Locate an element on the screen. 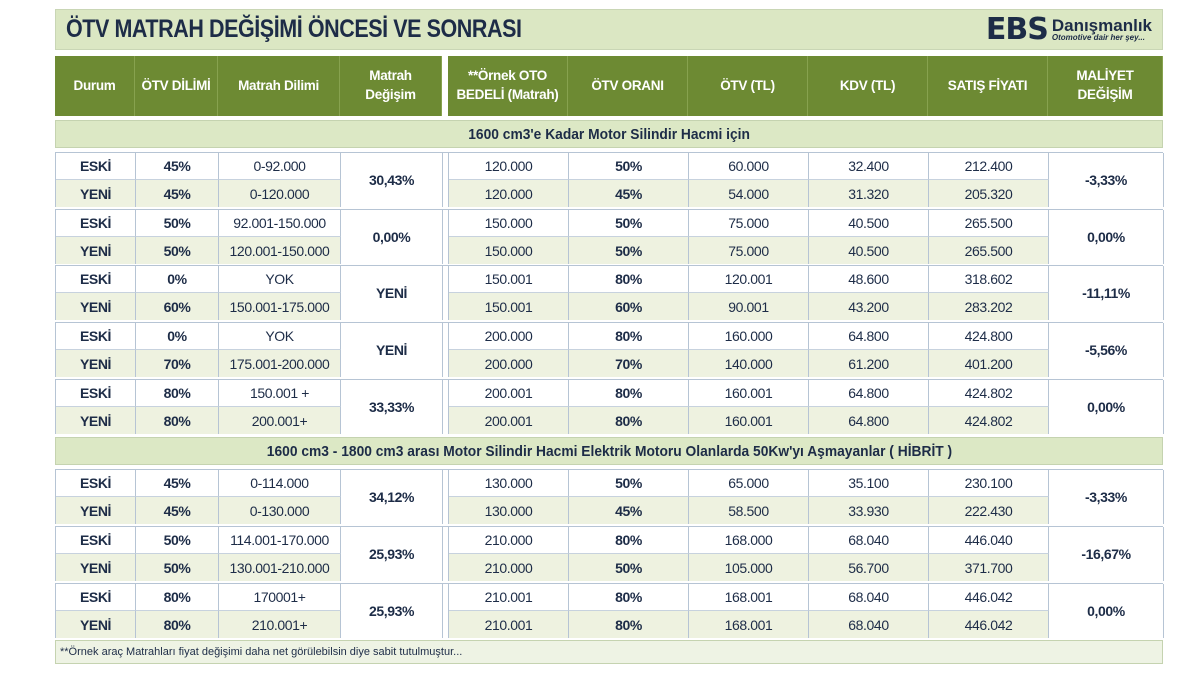 Image resolution: width=1200 pixels, height=675 pixels. cell-otv-dilimi: 80% is located at coordinates (177, 393).